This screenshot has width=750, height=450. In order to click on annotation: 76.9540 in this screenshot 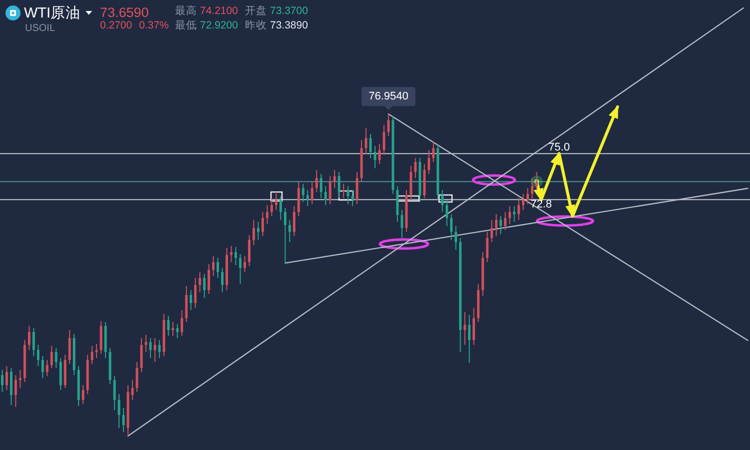, I will do `click(388, 96)`.